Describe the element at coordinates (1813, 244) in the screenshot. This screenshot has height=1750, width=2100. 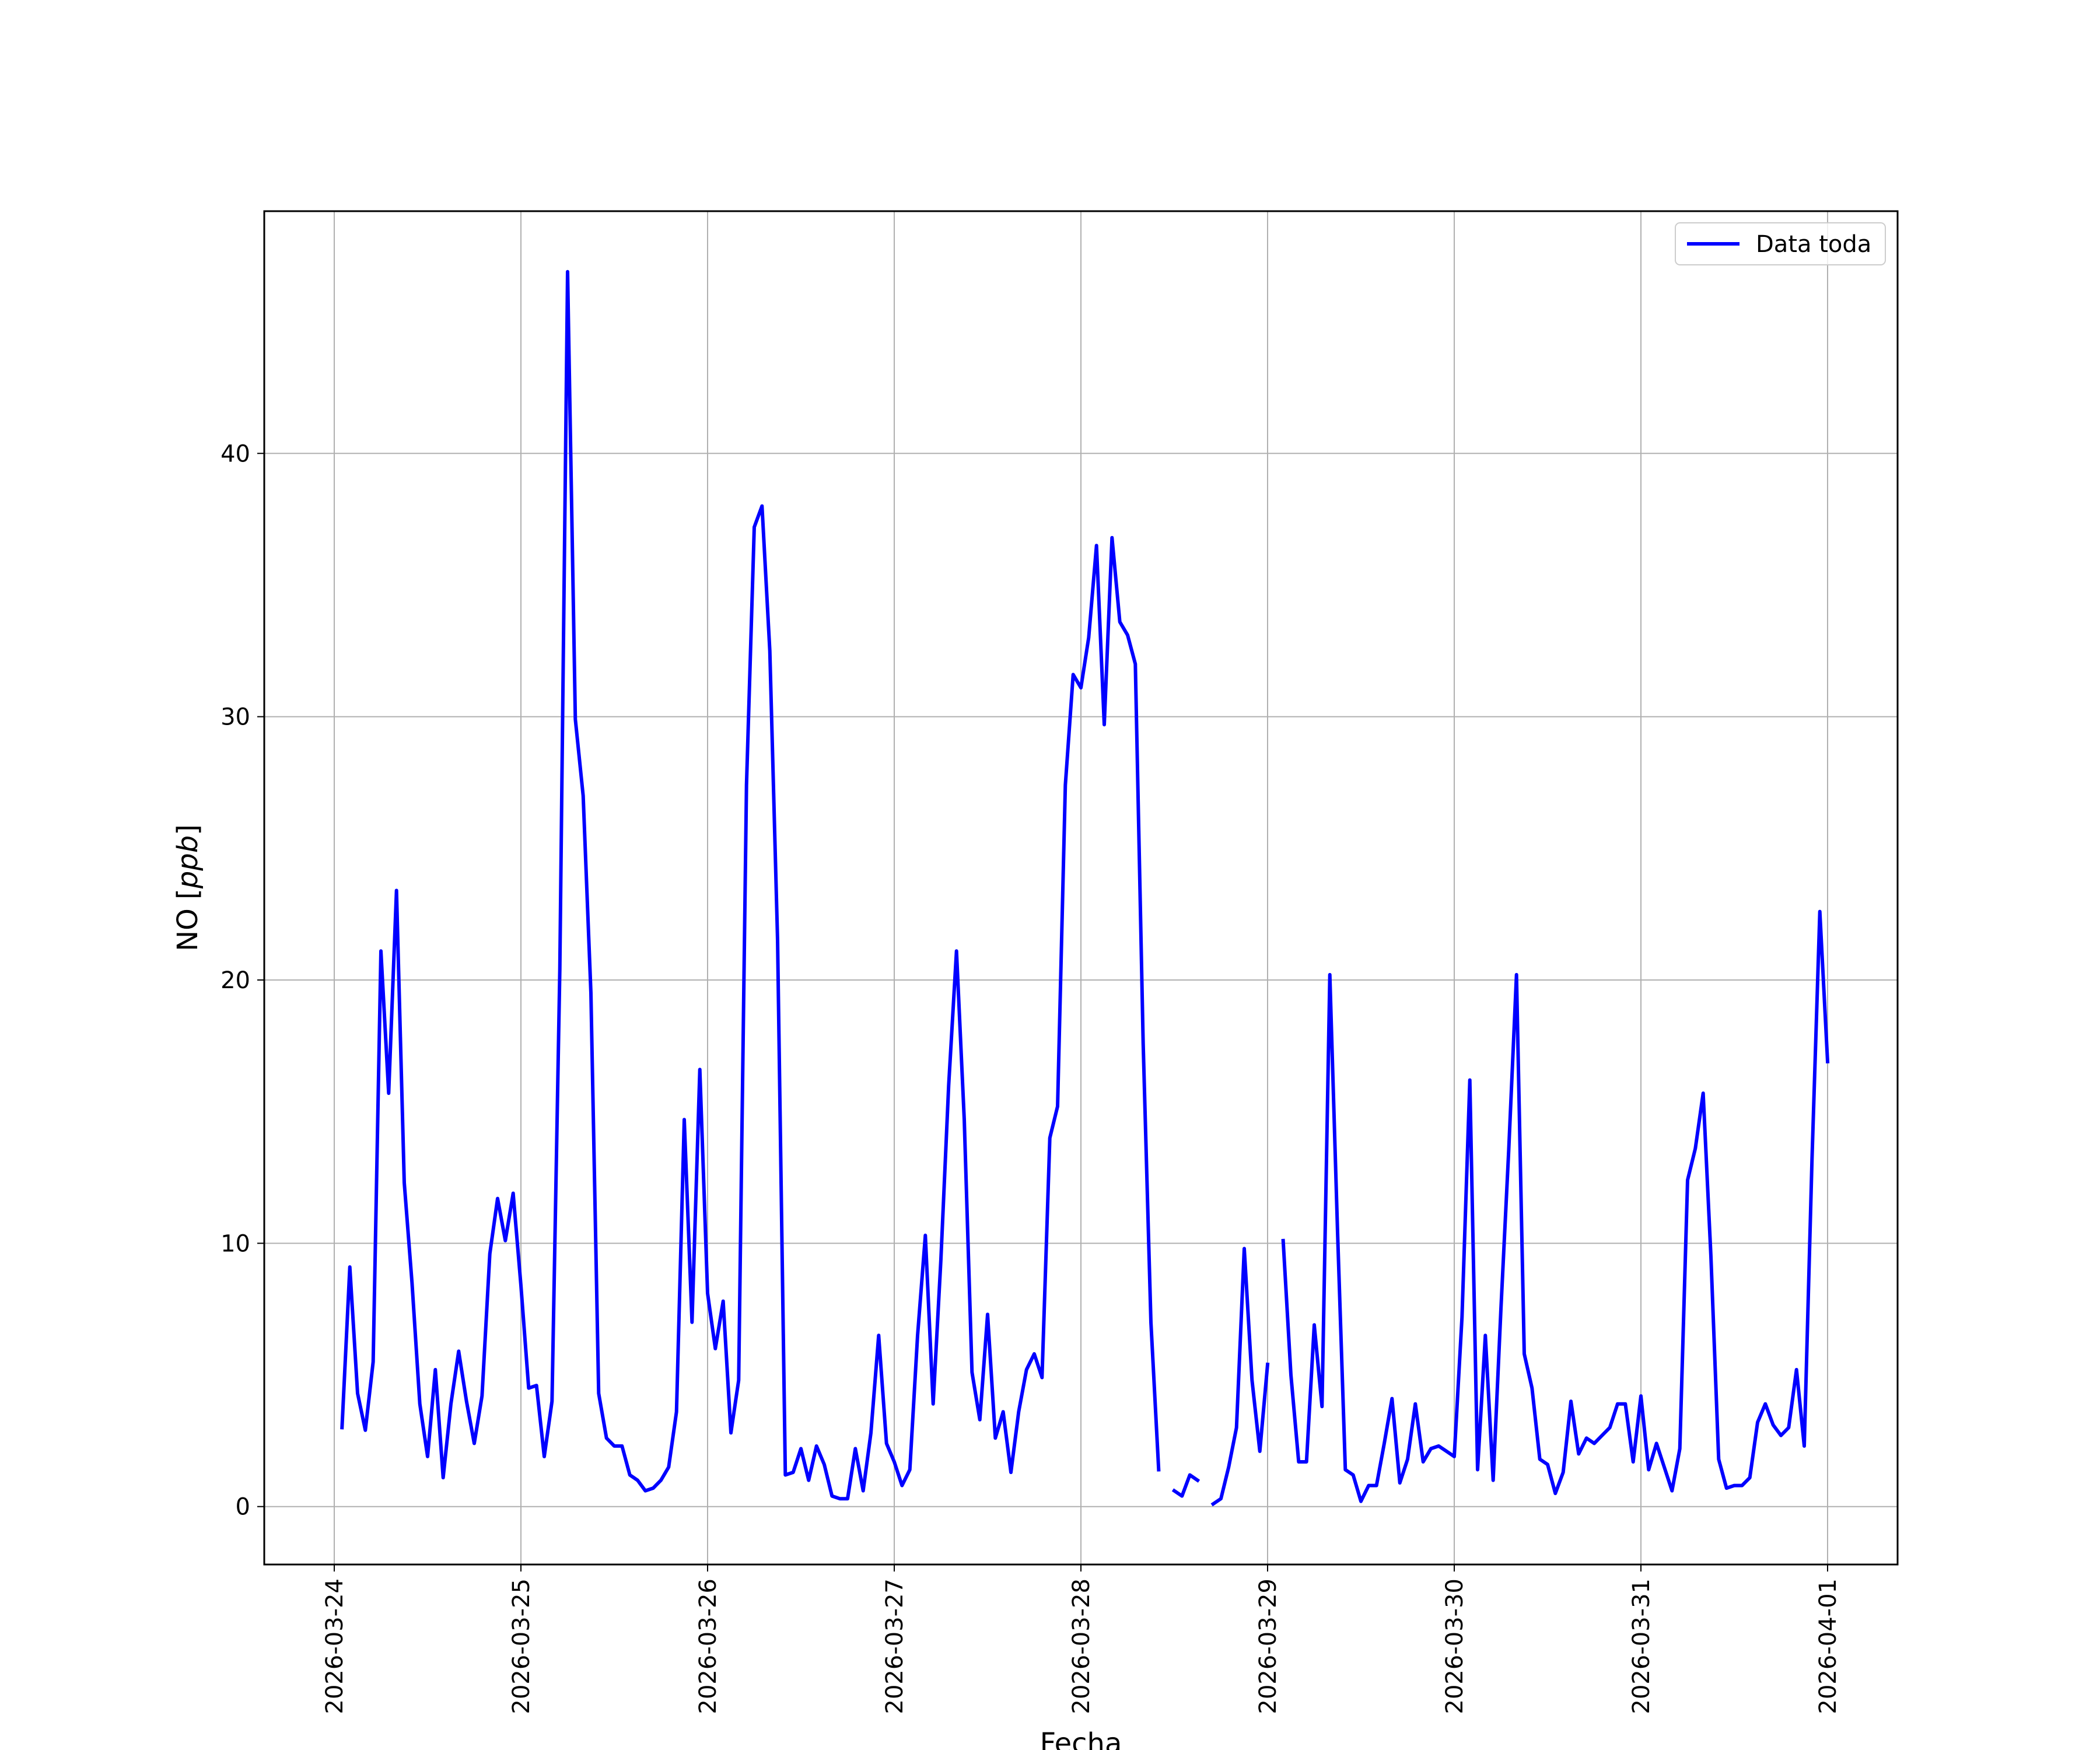
I see `legend-label: Data toda` at that location.